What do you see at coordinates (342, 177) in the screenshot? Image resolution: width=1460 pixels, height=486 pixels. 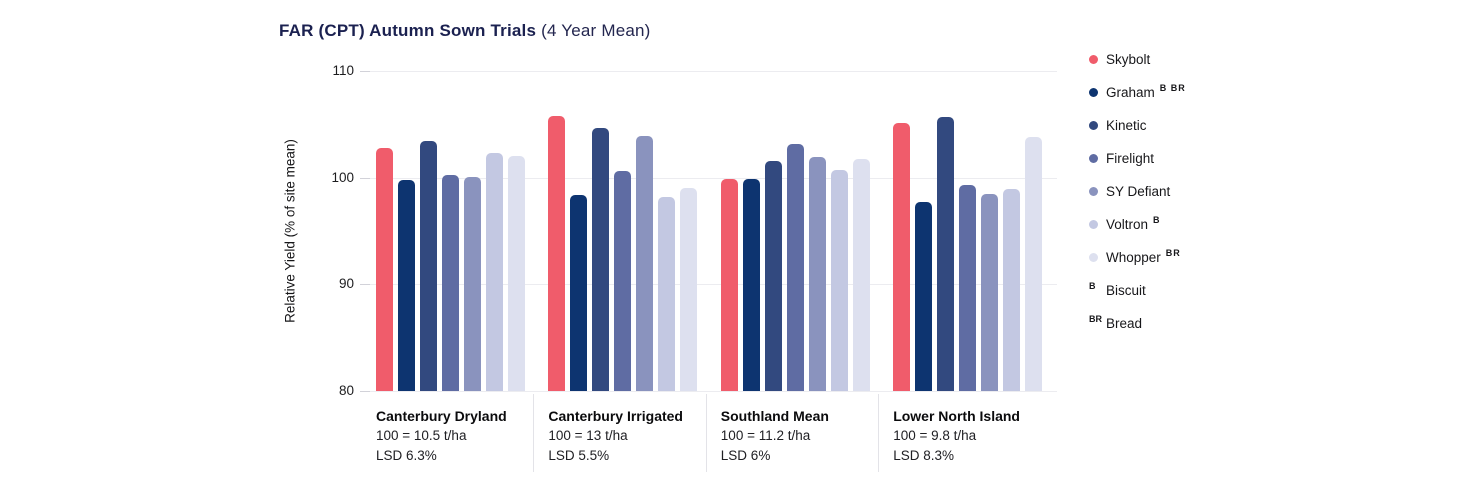 I see `y-axis-tick-label: 100` at bounding box center [342, 177].